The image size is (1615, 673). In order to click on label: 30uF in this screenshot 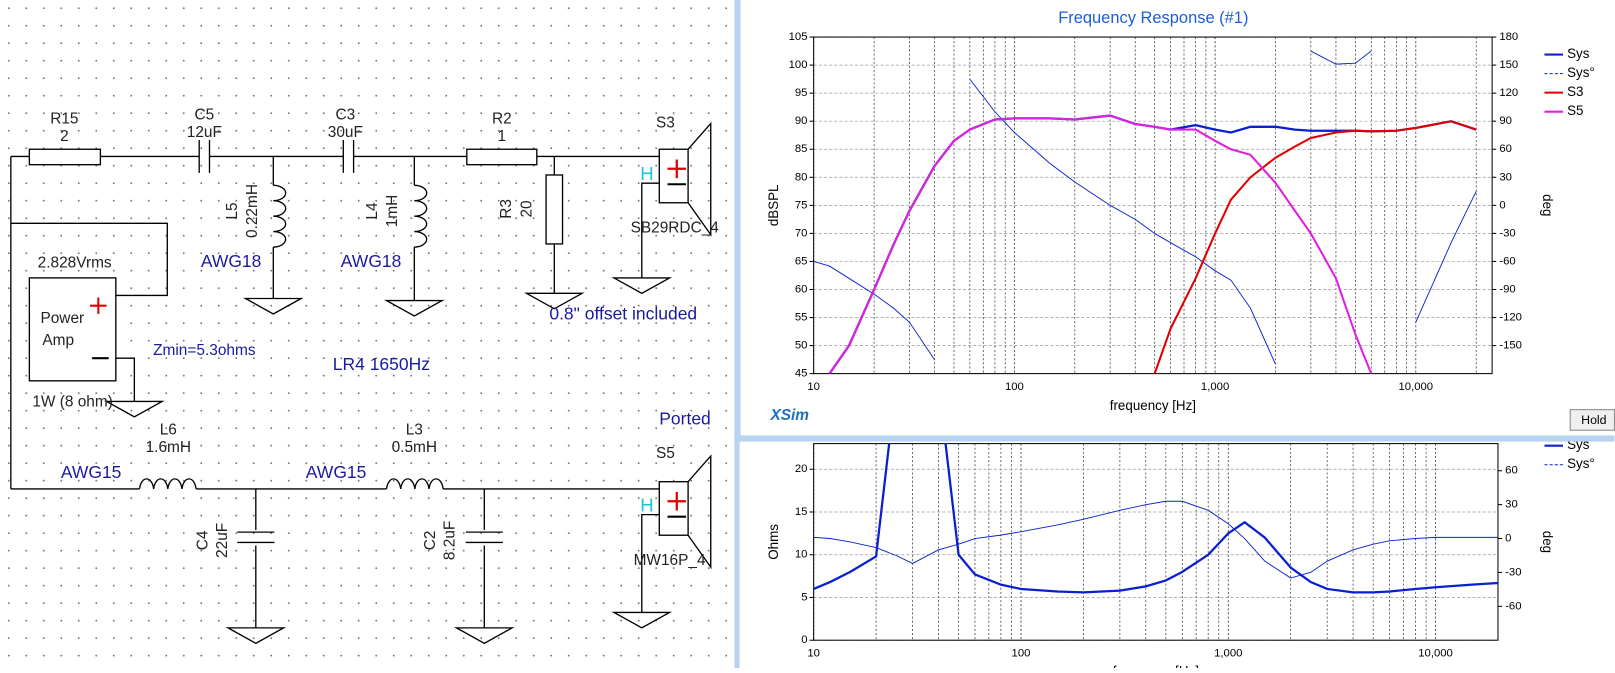, I will do `click(345, 132)`.